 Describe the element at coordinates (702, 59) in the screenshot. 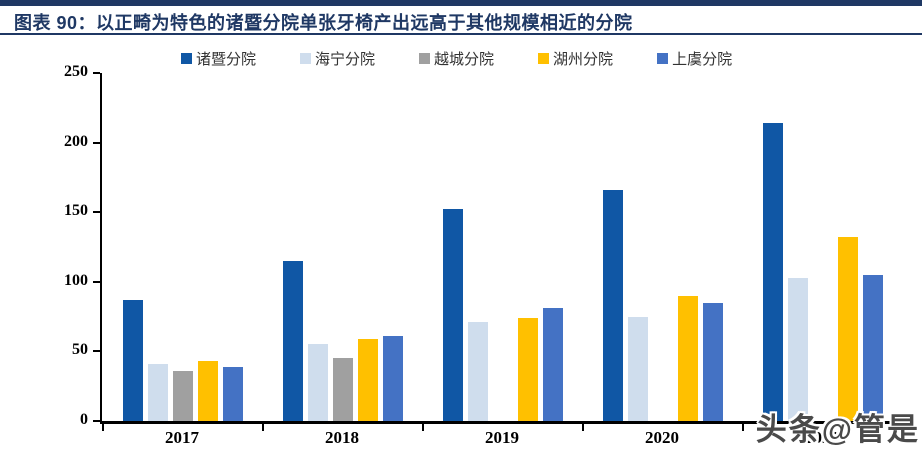

I see `legend-label: 上虞分院` at that location.